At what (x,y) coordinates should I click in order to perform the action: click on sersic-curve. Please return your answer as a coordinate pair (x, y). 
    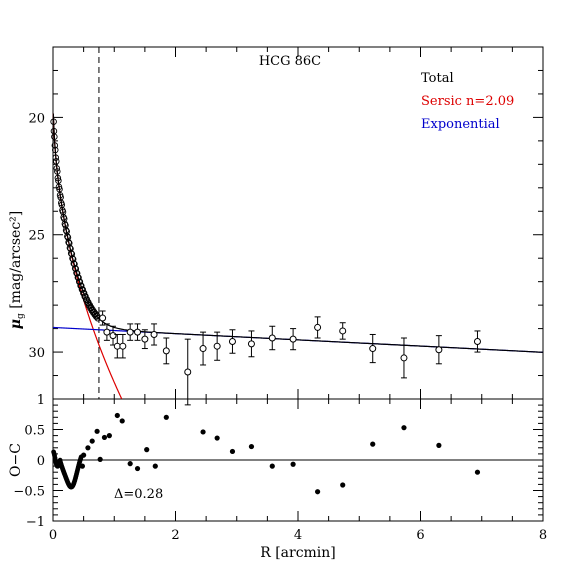
    Looking at the image, I should click on (87, 256).